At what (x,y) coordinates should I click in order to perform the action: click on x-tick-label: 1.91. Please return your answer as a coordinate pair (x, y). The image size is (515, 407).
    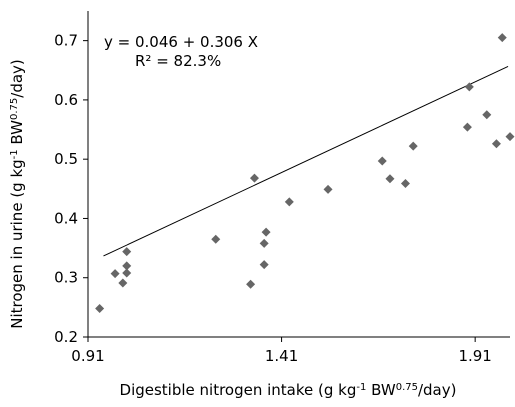
    Looking at the image, I should click on (474, 356).